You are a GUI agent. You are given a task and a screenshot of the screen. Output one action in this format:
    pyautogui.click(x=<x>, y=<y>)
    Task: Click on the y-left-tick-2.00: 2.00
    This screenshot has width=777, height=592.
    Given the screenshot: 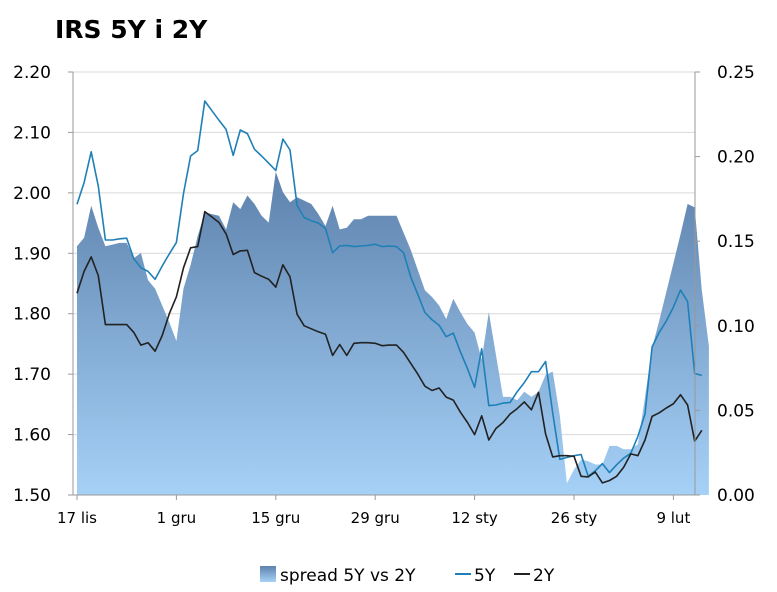 What is the action you would take?
    pyautogui.click(x=32, y=194)
    